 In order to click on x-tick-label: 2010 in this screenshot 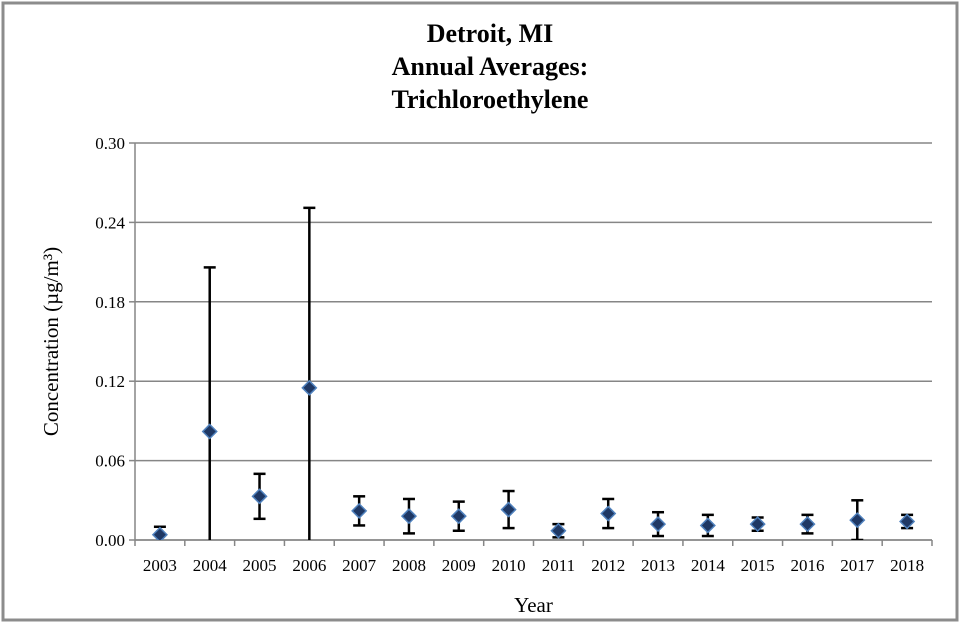, I will do `click(509, 565)`.